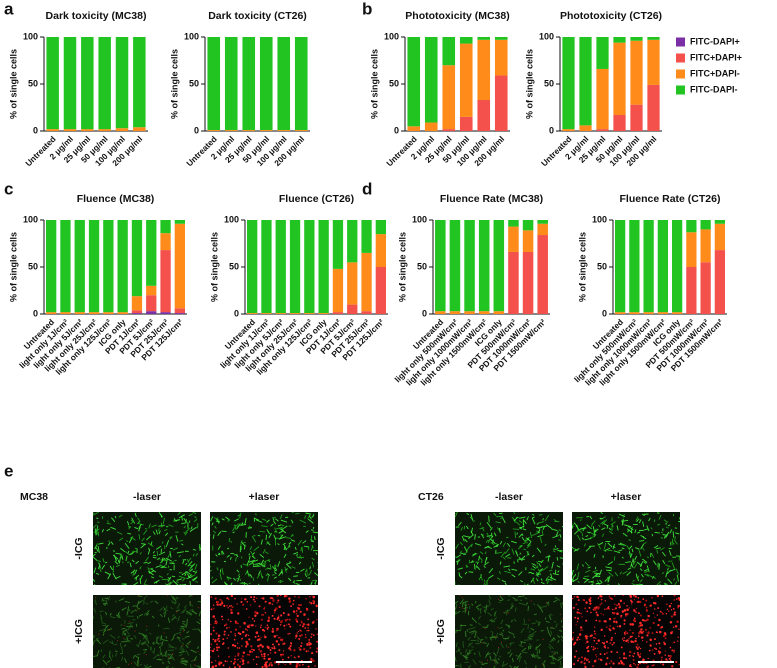  Describe the element at coordinates (626, 497) in the screenshot. I see `column-label: +laser` at that location.